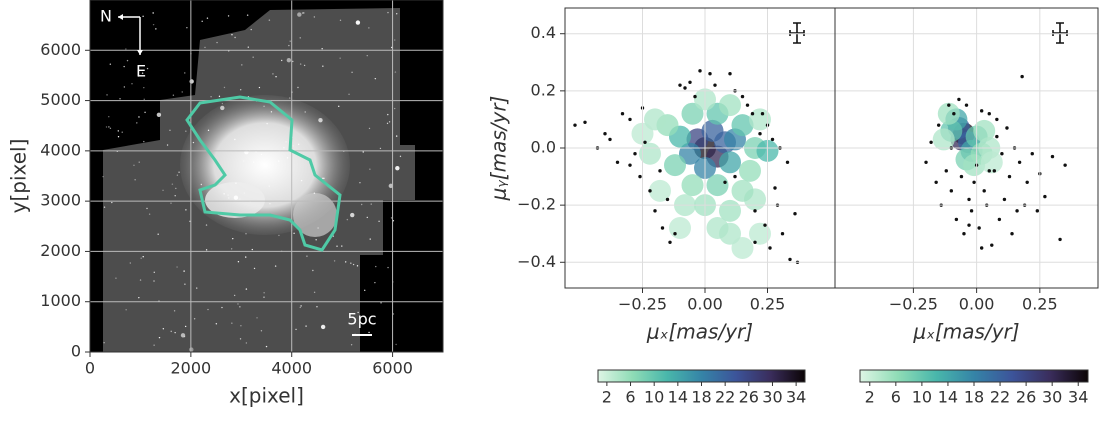  Describe the element at coordinates (797, 33) in the screenshot. I see `error-cross` at that location.